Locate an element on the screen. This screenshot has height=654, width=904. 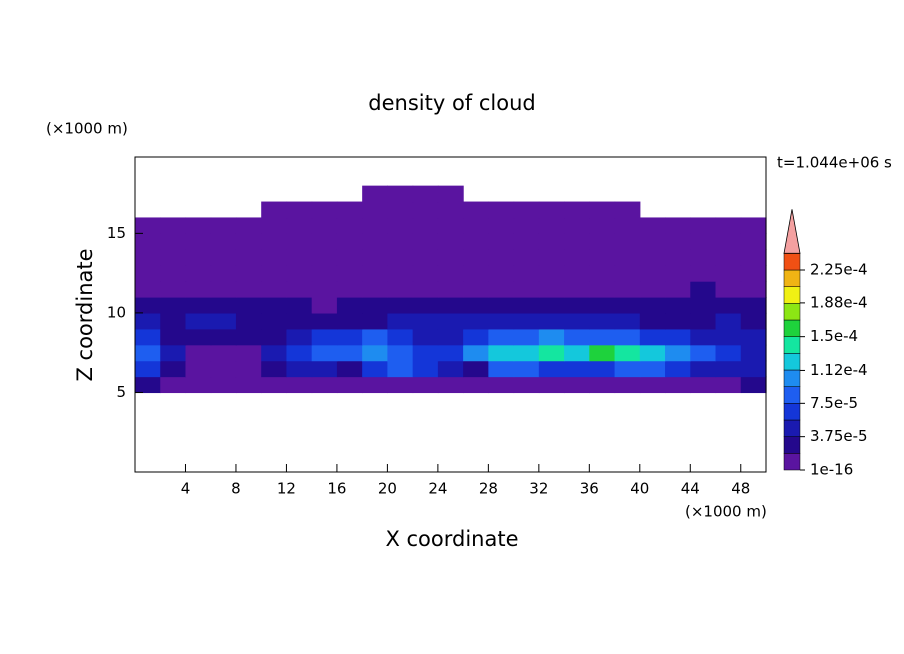
colorbar-tick-label: 1.88e-4 is located at coordinates (839, 302).